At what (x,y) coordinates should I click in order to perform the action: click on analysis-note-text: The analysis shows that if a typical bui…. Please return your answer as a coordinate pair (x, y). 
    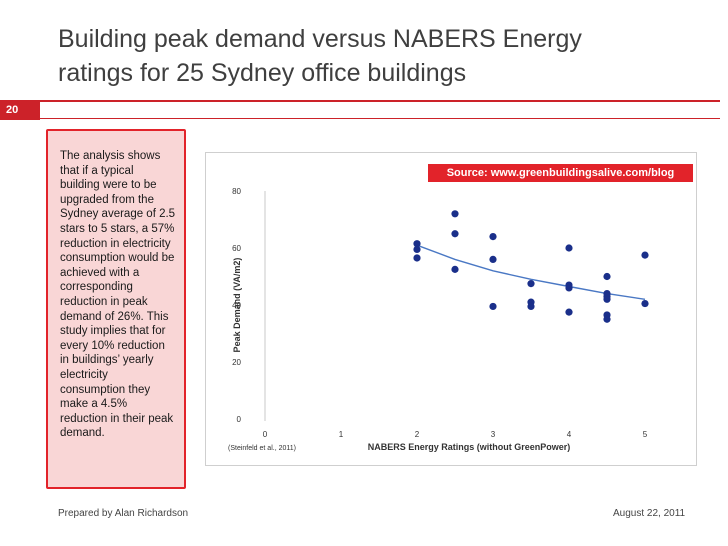
    Looking at the image, I should click on (118, 295).